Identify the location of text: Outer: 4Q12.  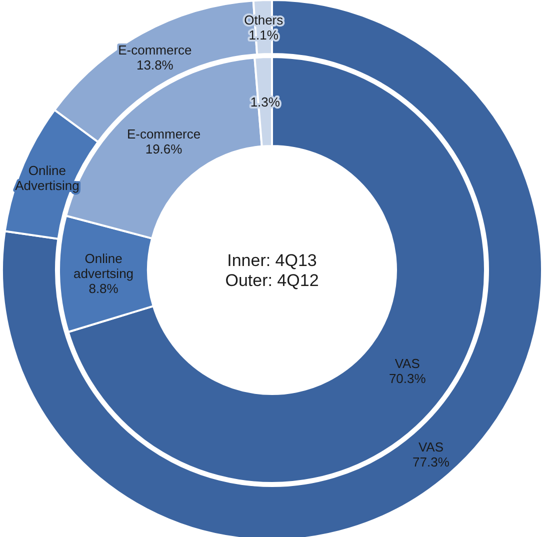
(272, 280).